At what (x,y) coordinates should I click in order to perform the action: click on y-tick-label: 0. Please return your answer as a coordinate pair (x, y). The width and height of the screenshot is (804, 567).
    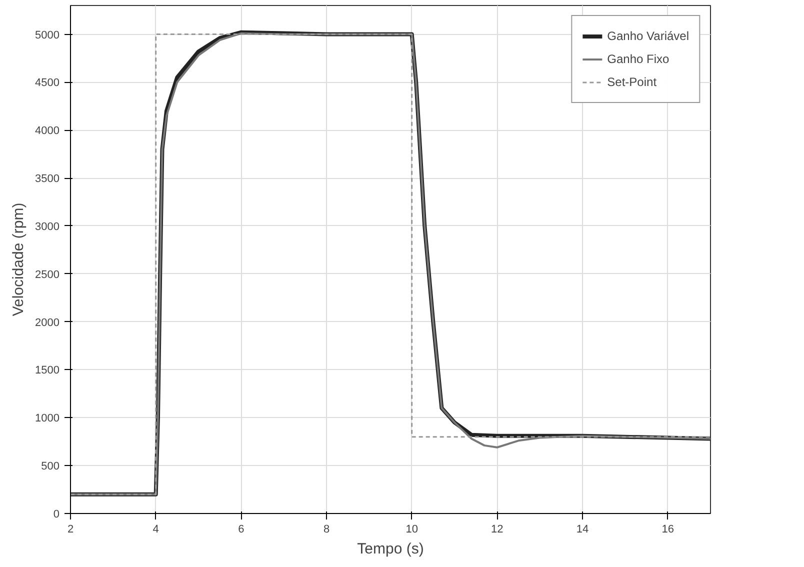
    Looking at the image, I should click on (56, 514).